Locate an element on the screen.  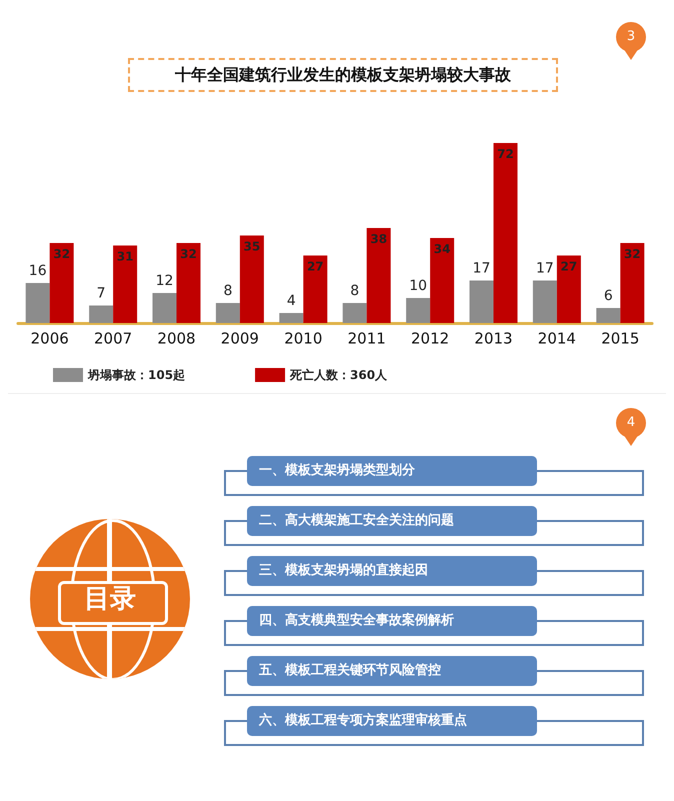
text: 三、模板支架坍塌的直接起因 is located at coordinates (392, 571).